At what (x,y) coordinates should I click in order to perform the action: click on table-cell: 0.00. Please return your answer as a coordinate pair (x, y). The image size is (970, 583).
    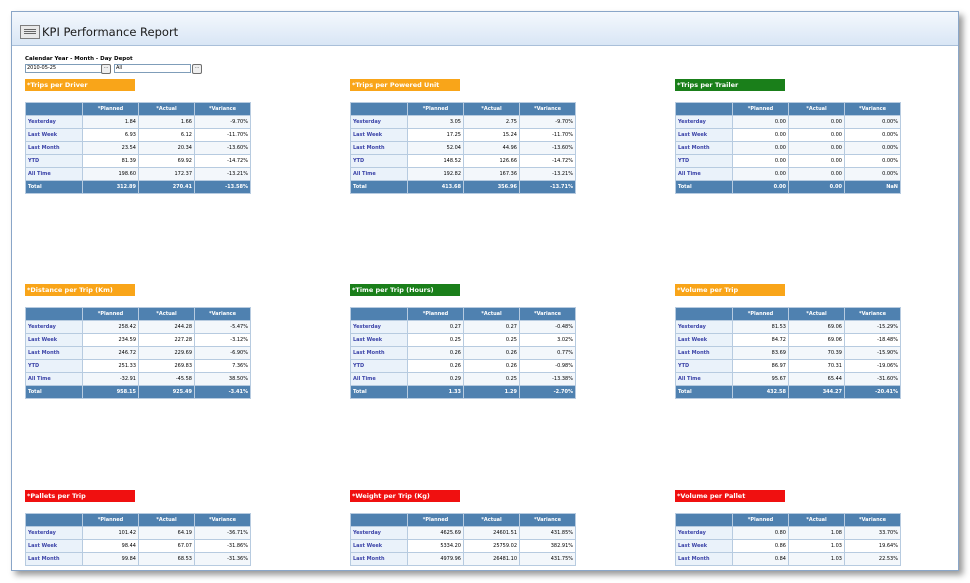
    Looking at the image, I should click on (760, 122).